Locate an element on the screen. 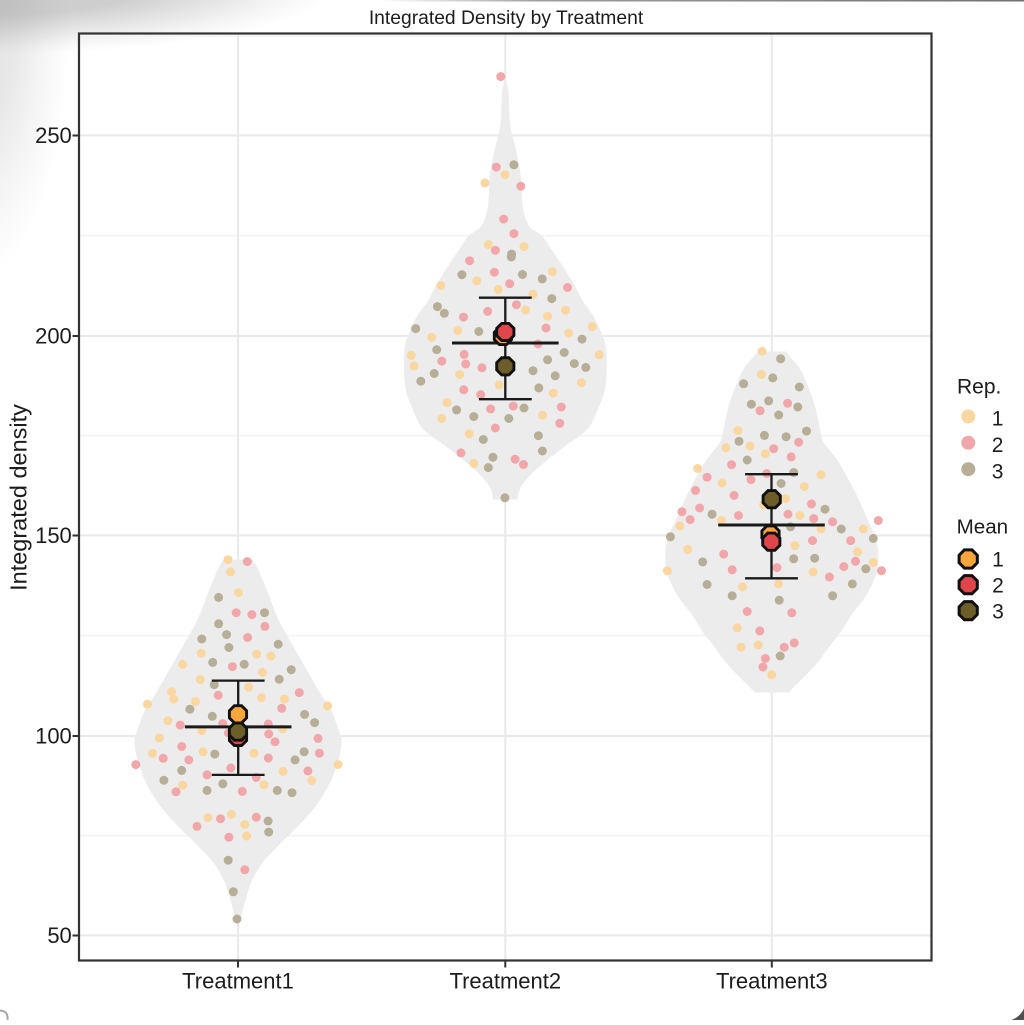 The width and height of the screenshot is (1024, 1025). svg-text: 100 is located at coordinates (53, 736).